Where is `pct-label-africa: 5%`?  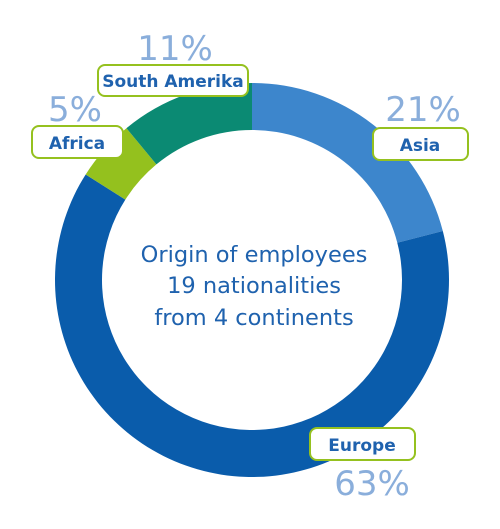
pct-label-africa: 5% is located at coordinates (75, 110).